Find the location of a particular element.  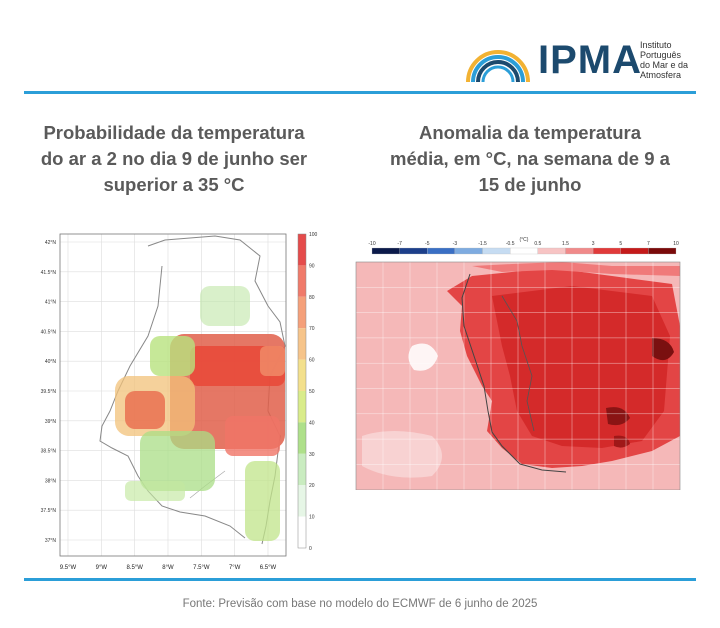

logo-subtitle-line: Português is located at coordinates (661, 55).